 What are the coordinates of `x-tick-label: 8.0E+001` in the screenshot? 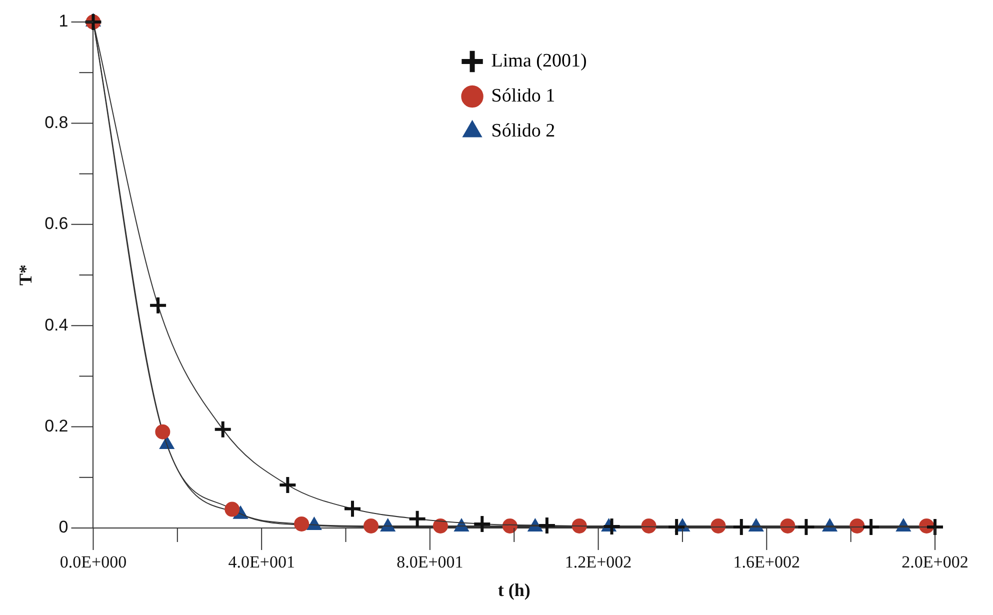 It's located at (430, 562).